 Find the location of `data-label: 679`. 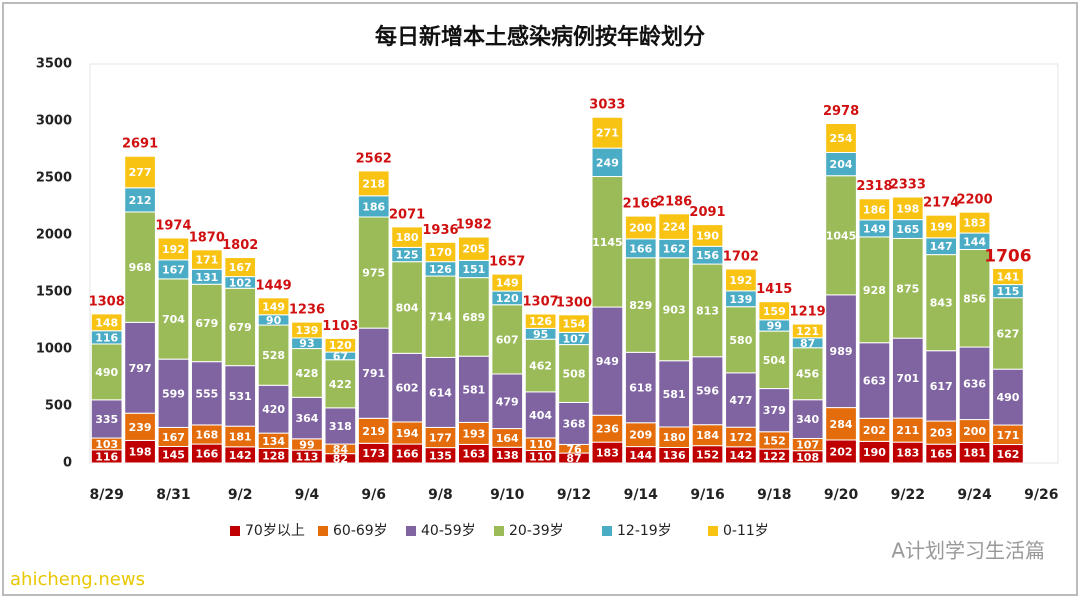

data-label: 679 is located at coordinates (240, 327).